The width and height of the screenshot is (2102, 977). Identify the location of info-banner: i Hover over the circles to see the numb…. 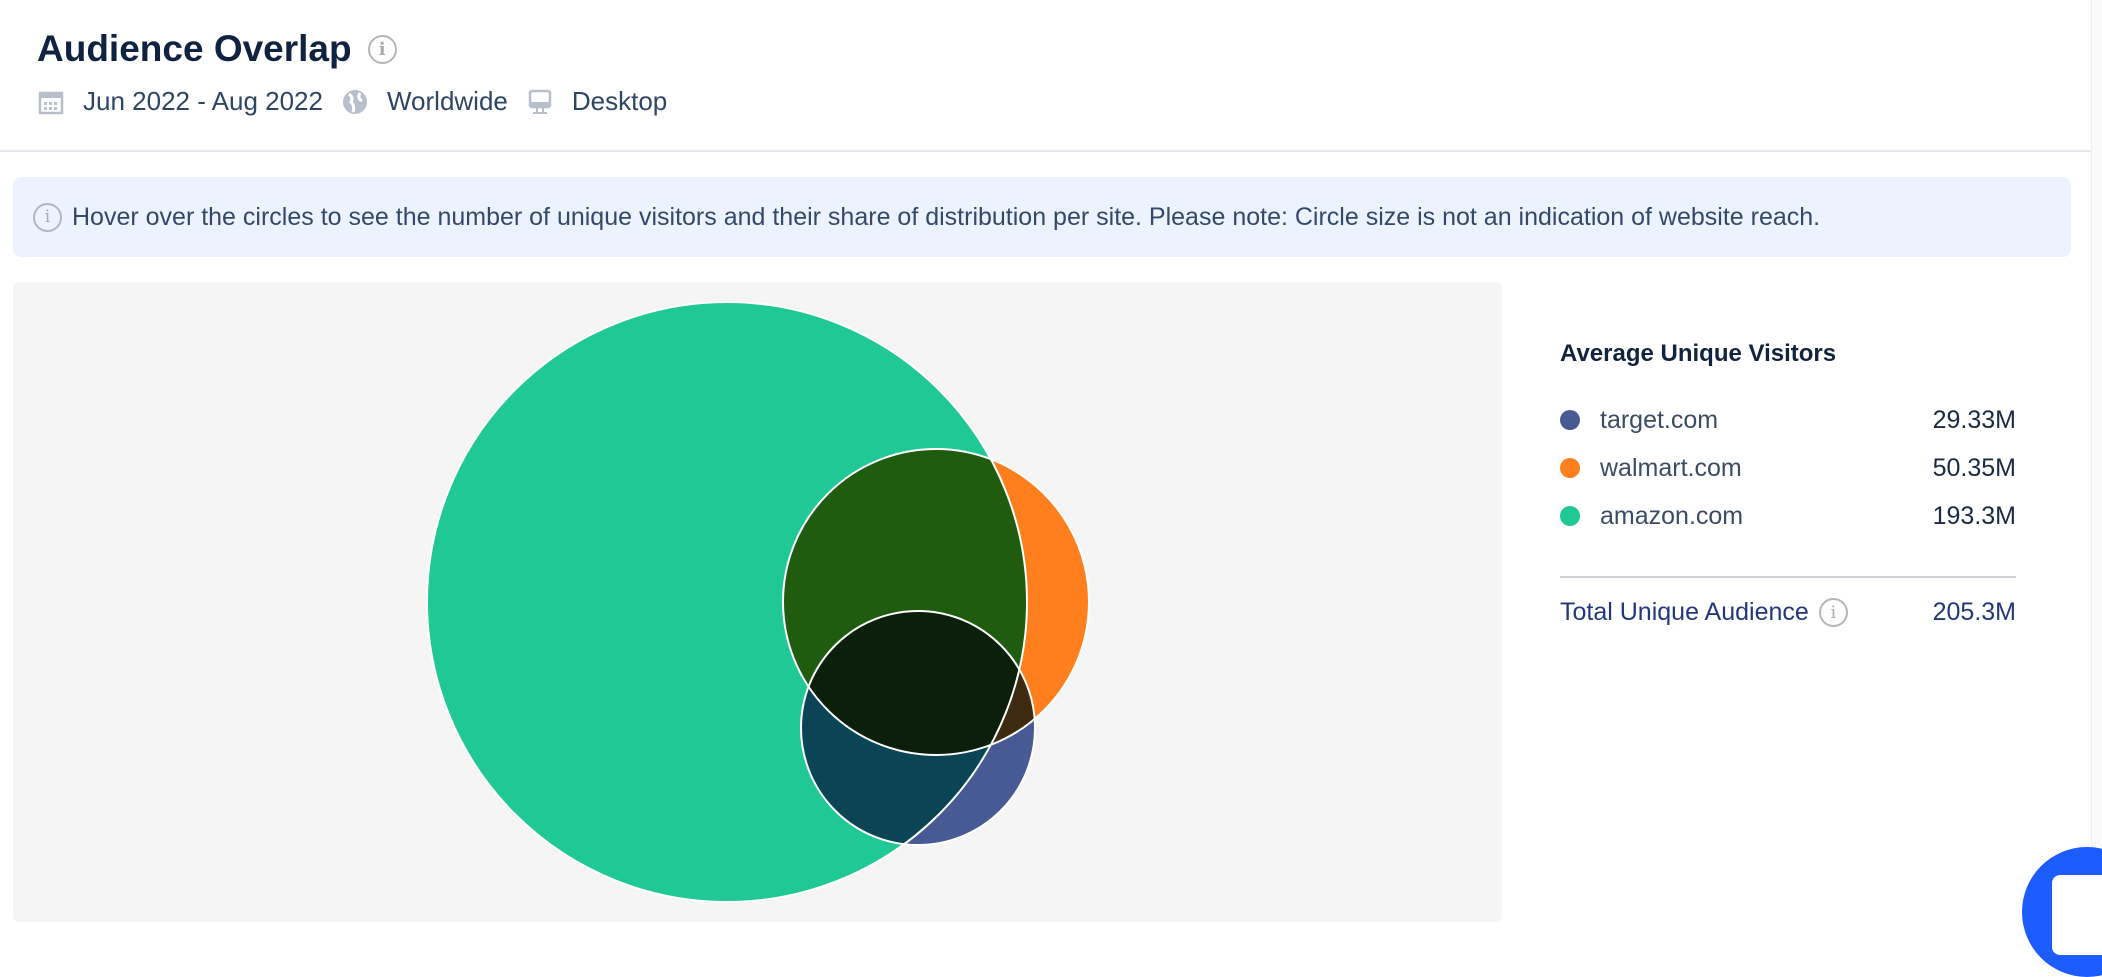
(1042, 217).